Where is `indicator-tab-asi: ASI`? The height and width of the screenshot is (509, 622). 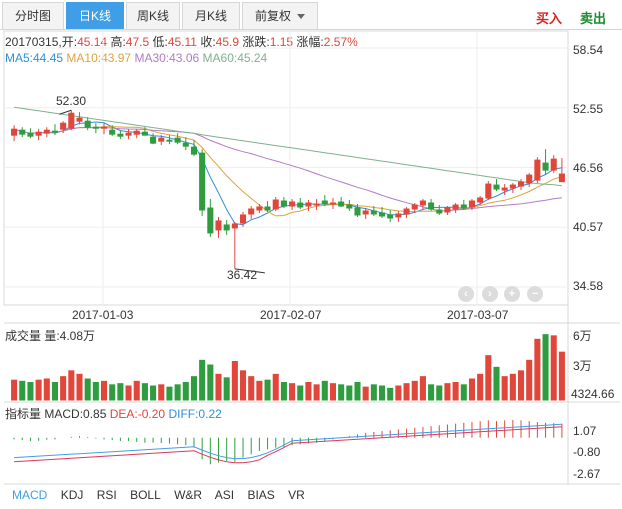 indicator-tab-asi: ASI is located at coordinates (224, 495).